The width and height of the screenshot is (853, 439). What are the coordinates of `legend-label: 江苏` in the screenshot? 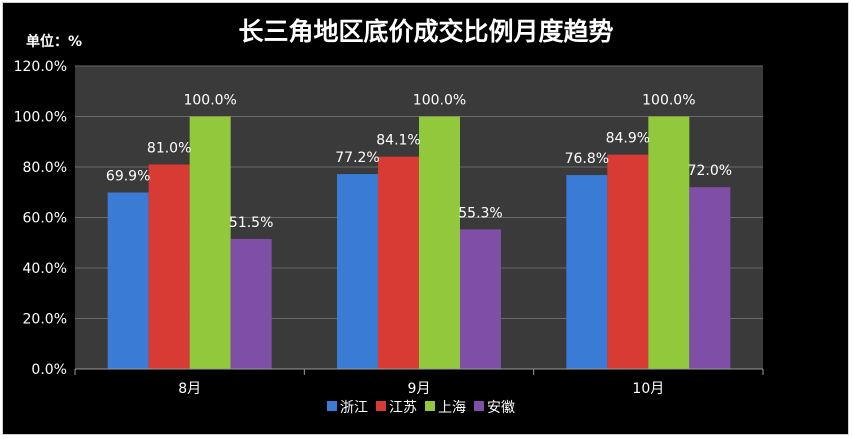 It's located at (403, 408).